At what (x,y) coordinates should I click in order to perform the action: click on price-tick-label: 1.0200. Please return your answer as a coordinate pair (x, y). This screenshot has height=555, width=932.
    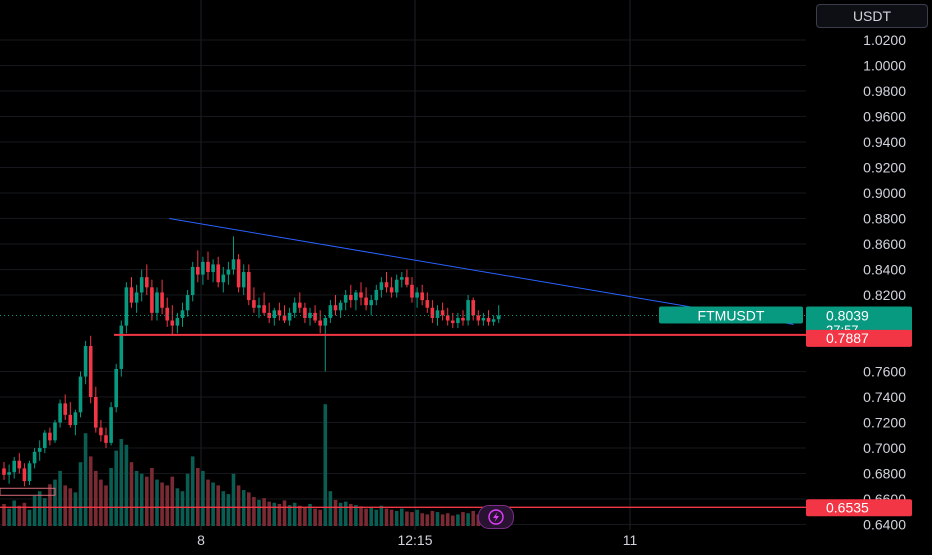
    Looking at the image, I should click on (884, 40).